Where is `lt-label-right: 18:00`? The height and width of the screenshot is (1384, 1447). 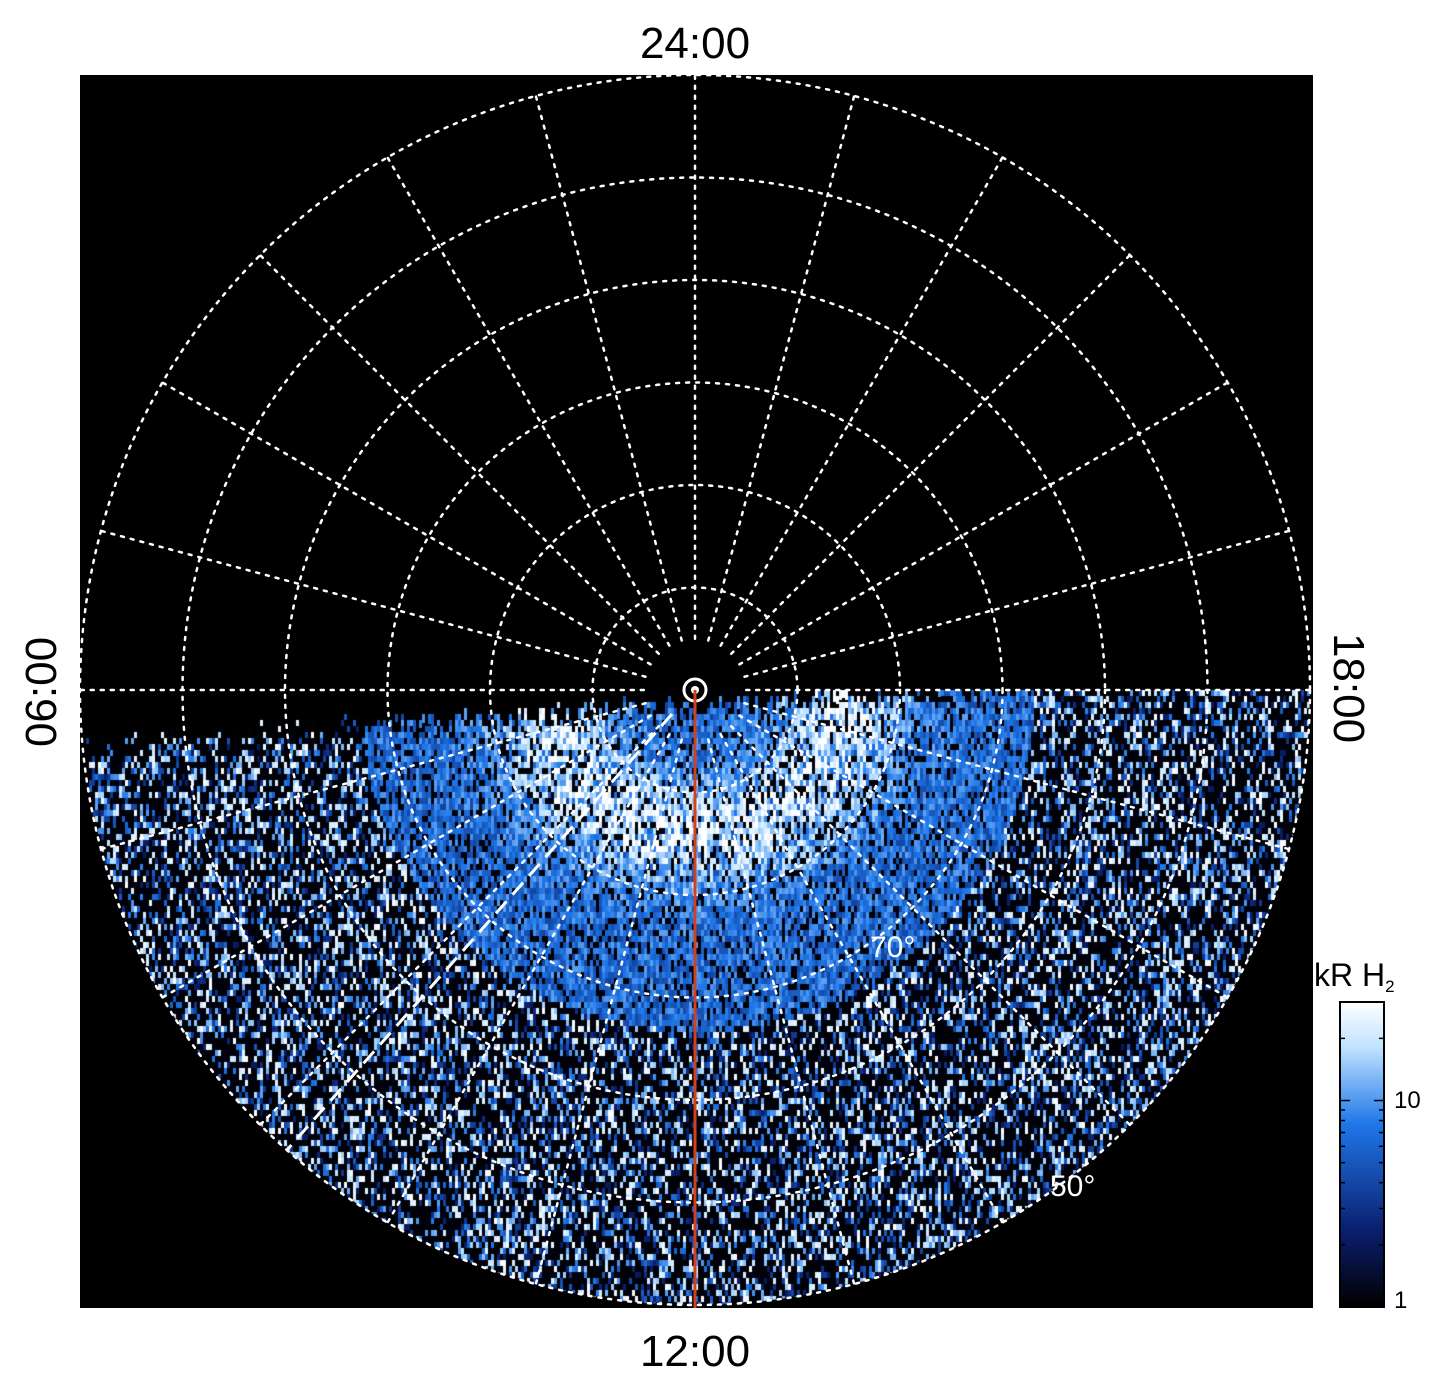
lt-label-right: 18:00 is located at coordinates (1348, 688).